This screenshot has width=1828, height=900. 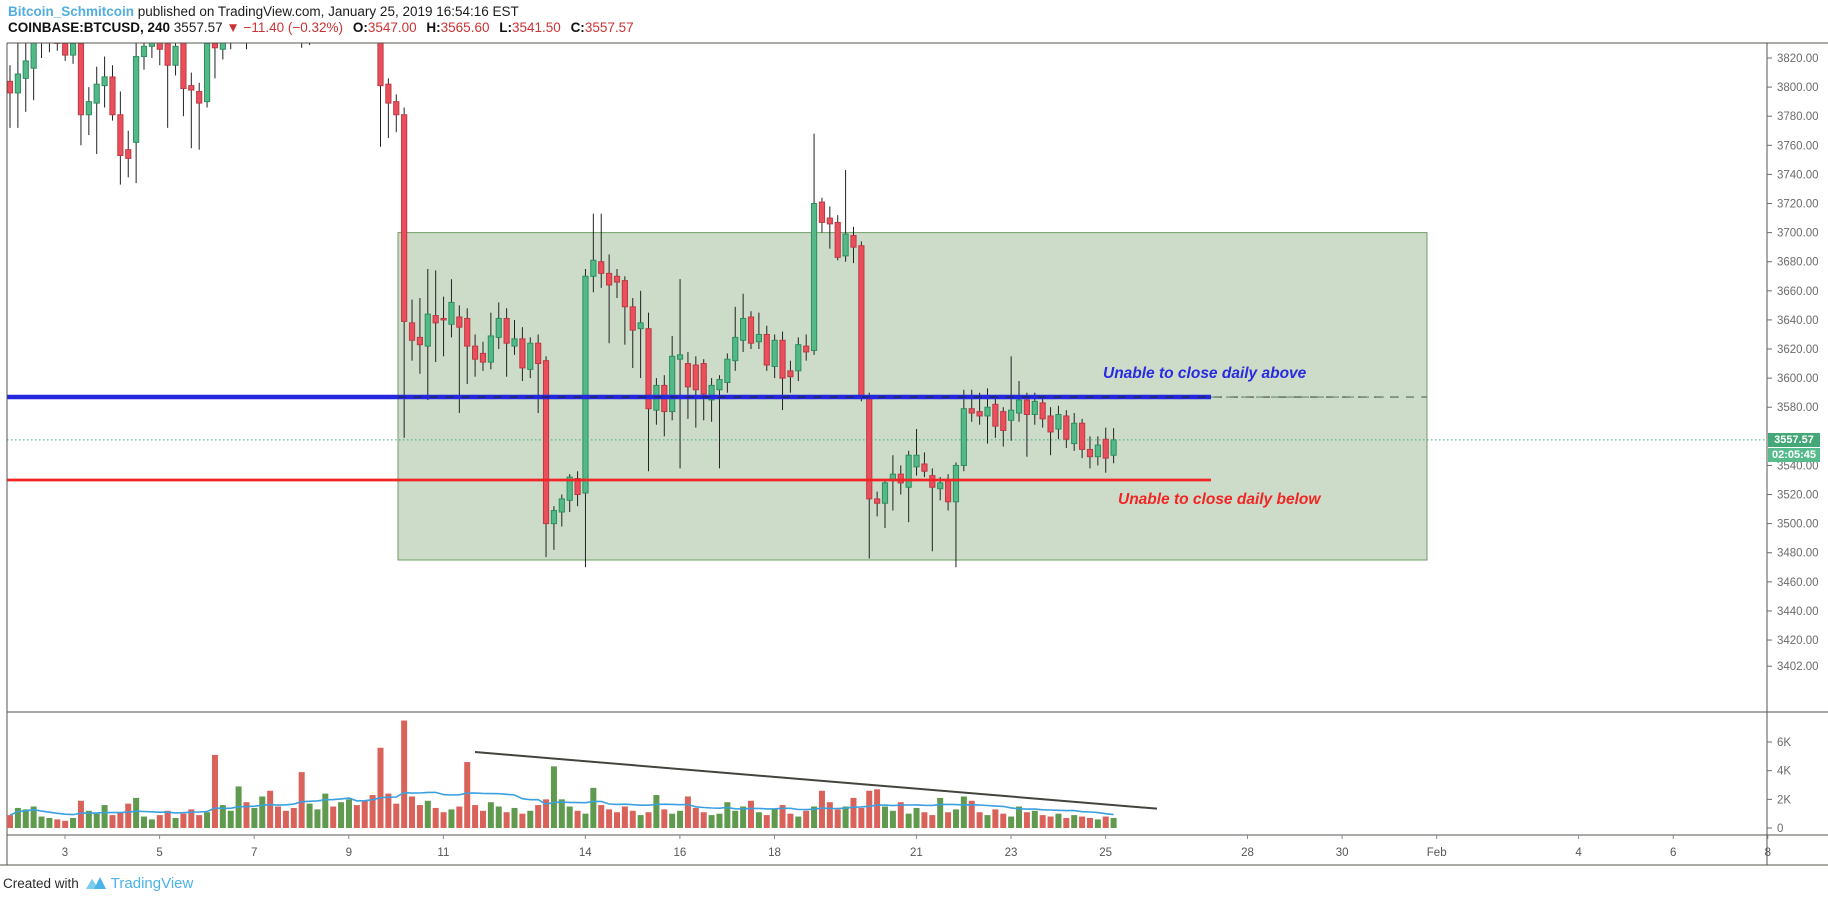 I want to click on svg-text: 3620.00, so click(x=1798, y=350).